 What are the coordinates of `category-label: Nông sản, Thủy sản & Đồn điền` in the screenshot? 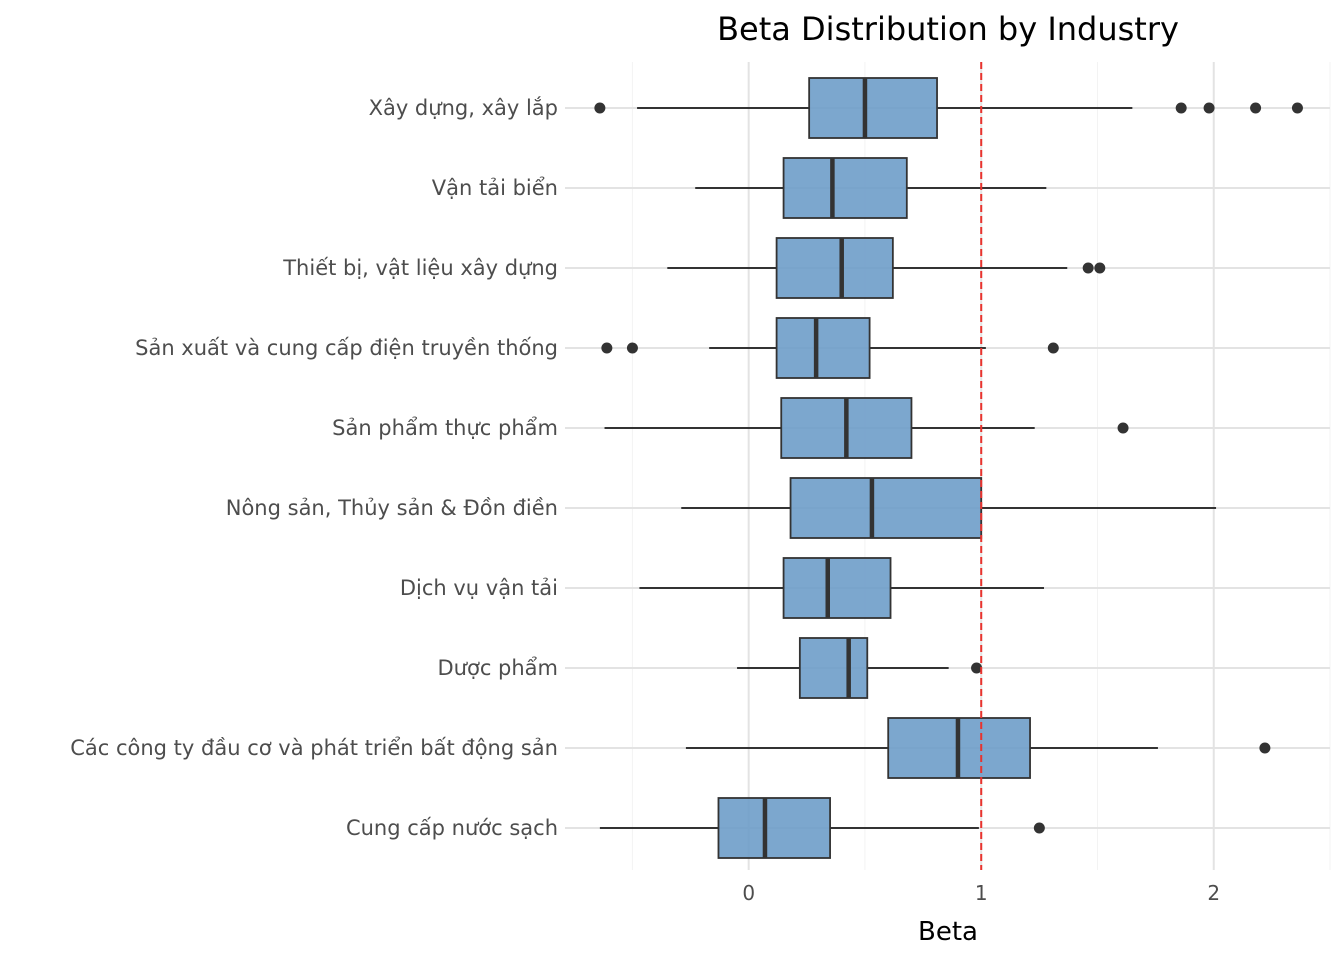 It's located at (392, 508).